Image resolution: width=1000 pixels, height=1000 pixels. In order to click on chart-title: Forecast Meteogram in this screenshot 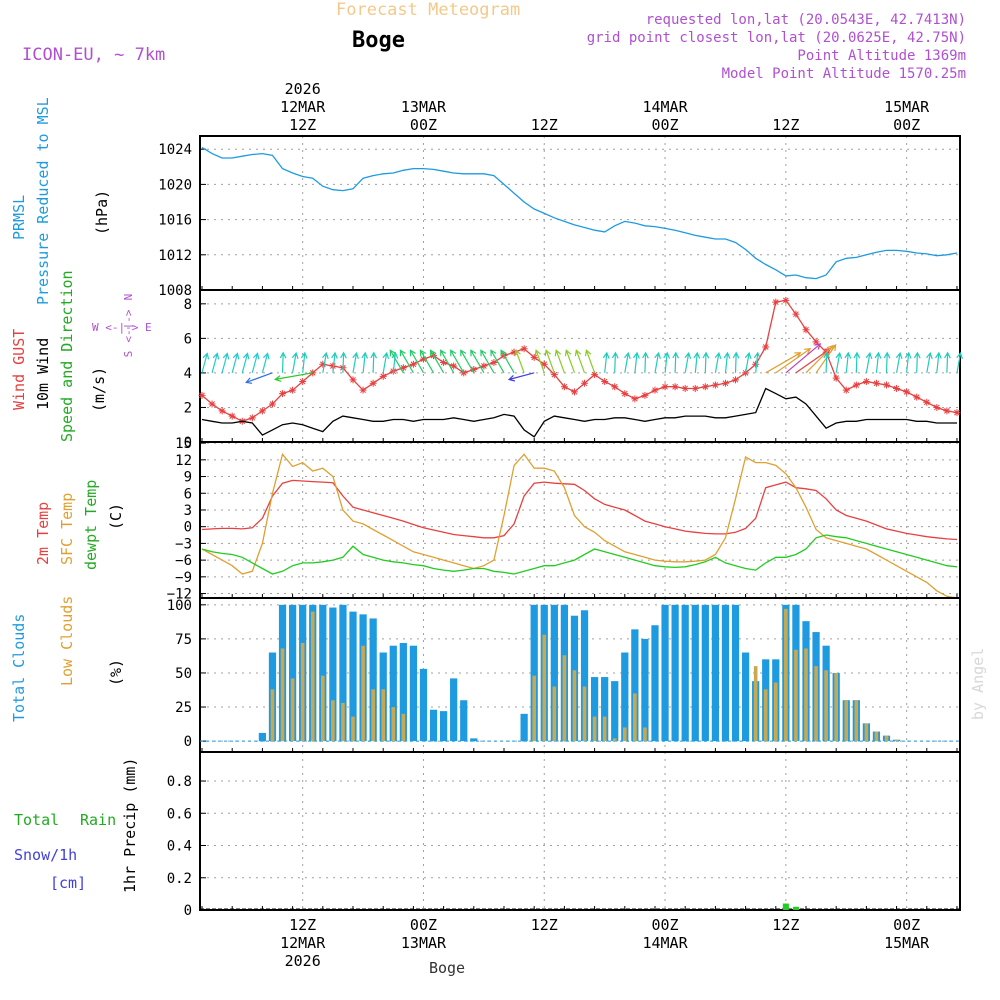, I will do `click(428, 10)`.